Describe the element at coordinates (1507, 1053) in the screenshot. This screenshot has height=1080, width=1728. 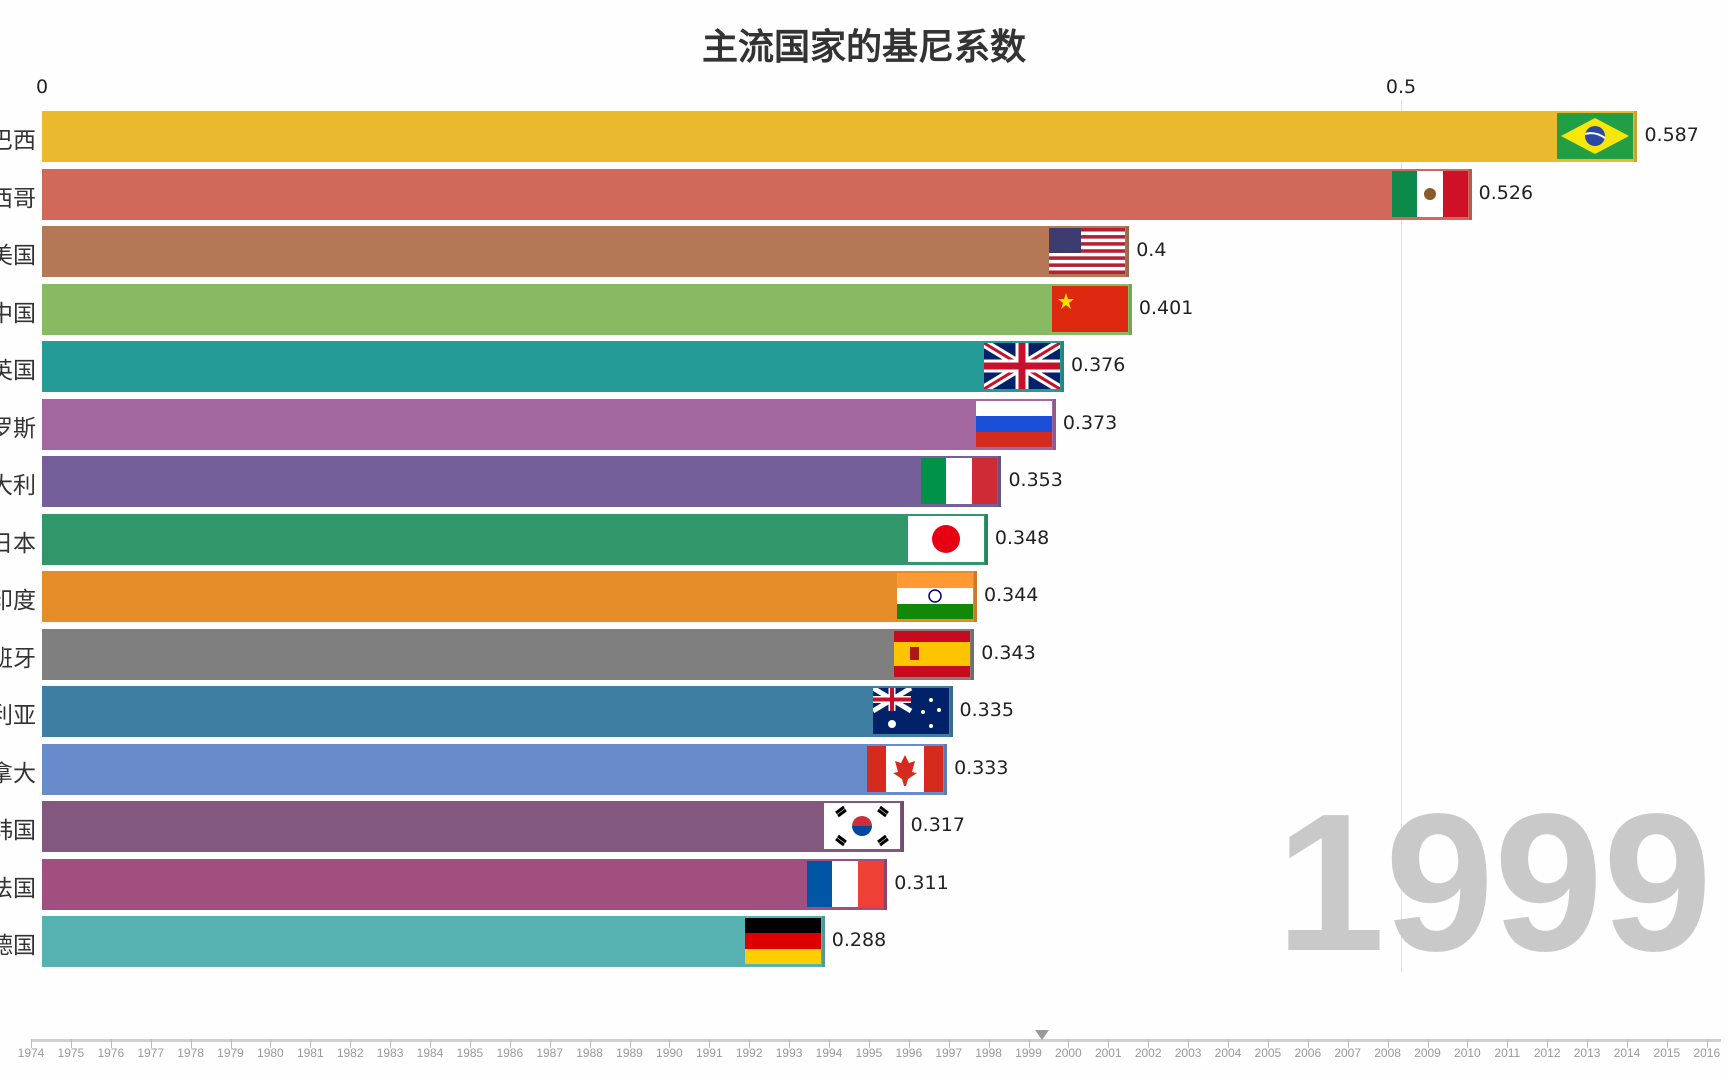
I see `timeline-year-label: 2011` at that location.